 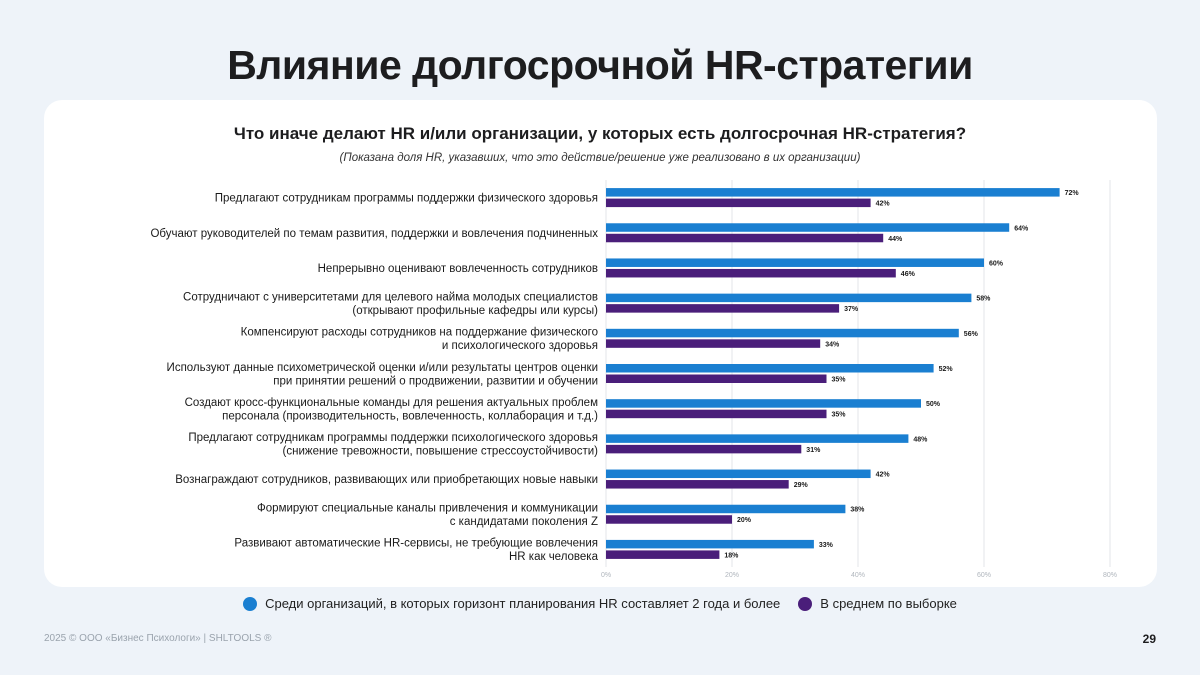 I want to click on data-label-series-1-row-8: 48%, so click(x=920, y=439).